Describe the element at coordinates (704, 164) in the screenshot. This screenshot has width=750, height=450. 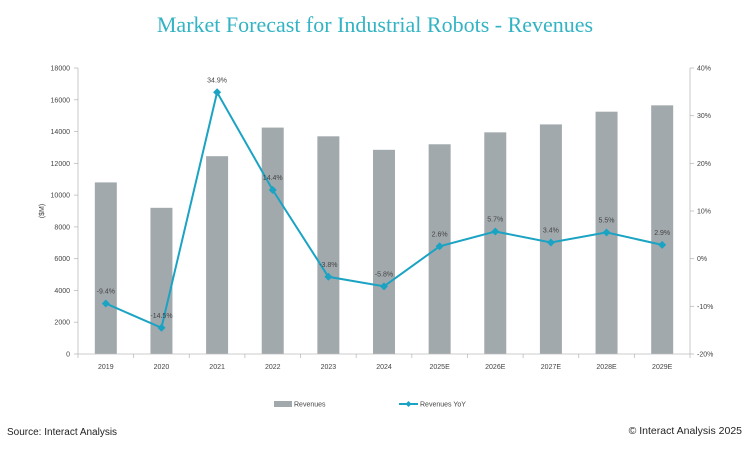
I see `y2-tick-label: 20%` at that location.